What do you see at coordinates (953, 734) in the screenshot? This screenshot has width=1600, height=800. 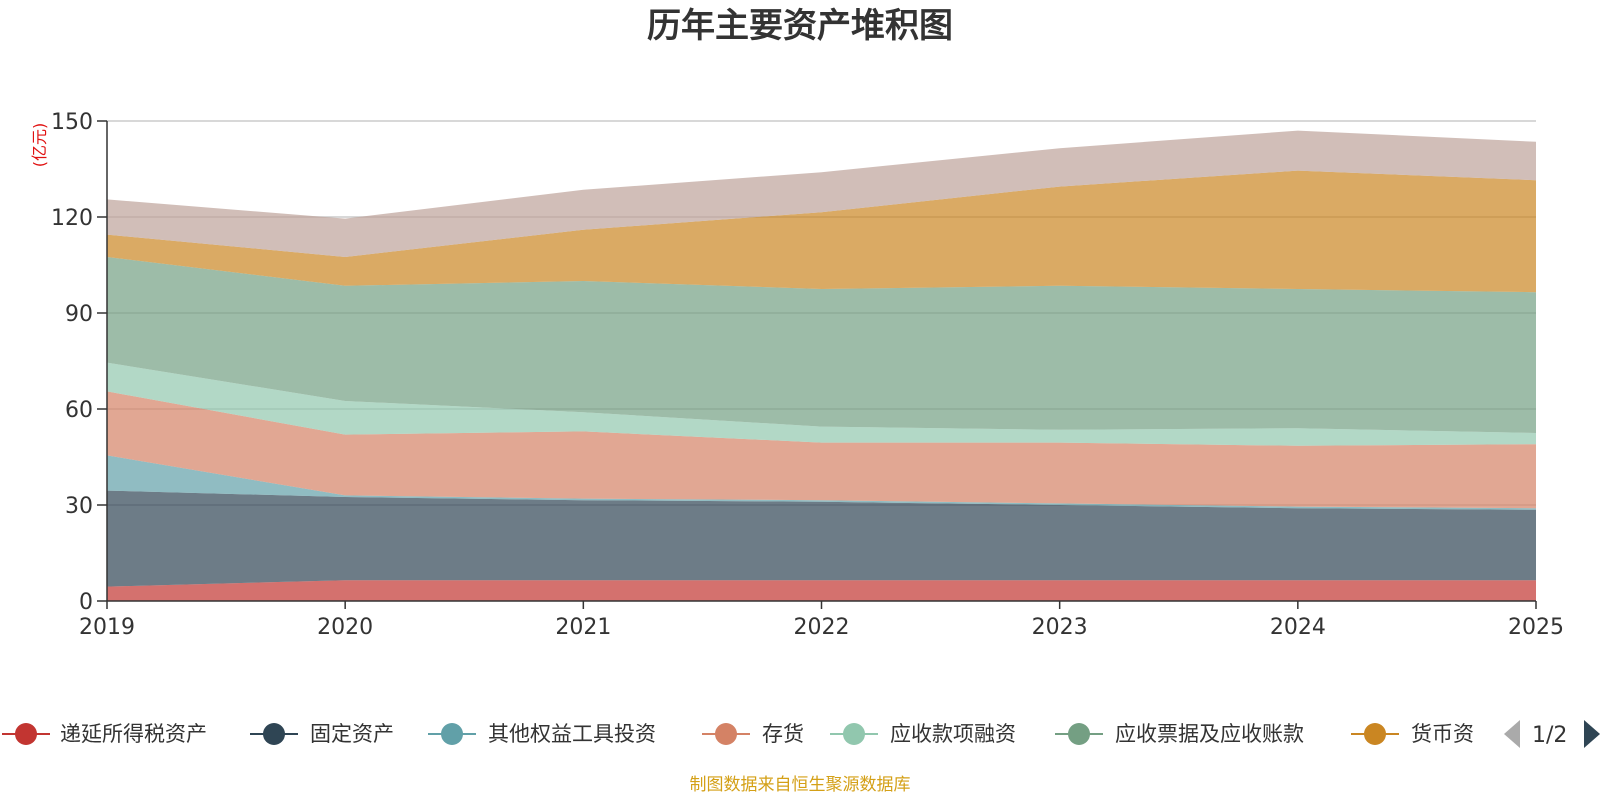 I see `legend-label: 应收款项融资` at bounding box center [953, 734].